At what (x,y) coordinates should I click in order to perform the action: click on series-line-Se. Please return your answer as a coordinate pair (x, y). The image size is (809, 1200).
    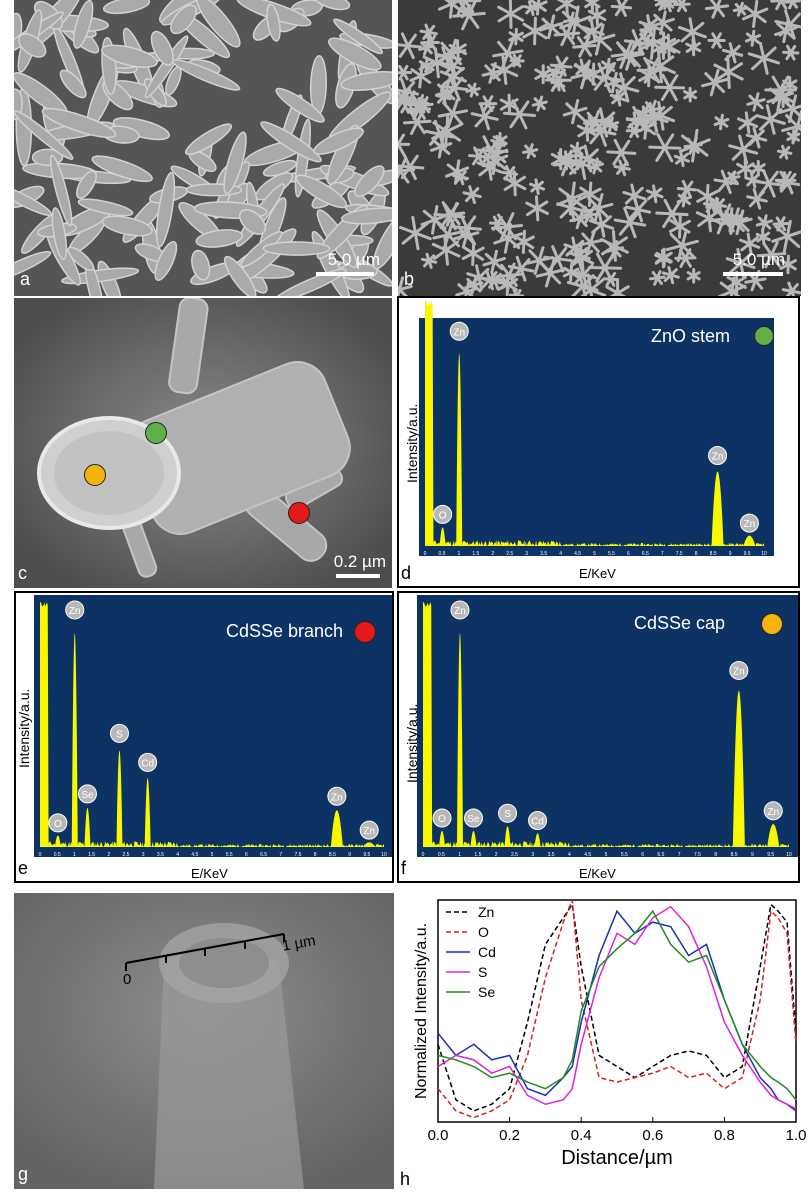
    Looking at the image, I should click on (617, 1005).